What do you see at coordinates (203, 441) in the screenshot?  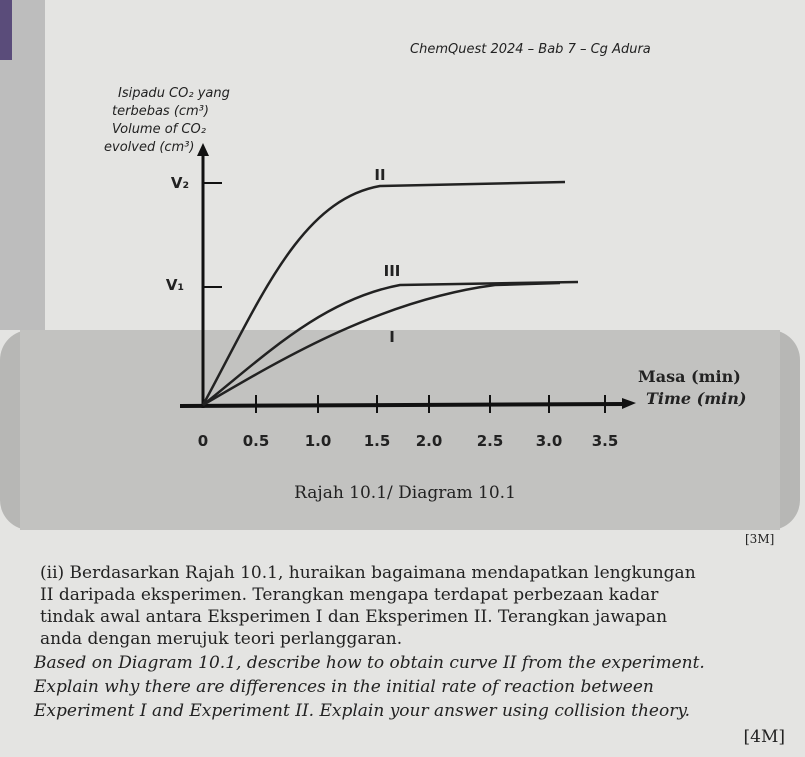 I see `x-tick-label: 0` at bounding box center [203, 441].